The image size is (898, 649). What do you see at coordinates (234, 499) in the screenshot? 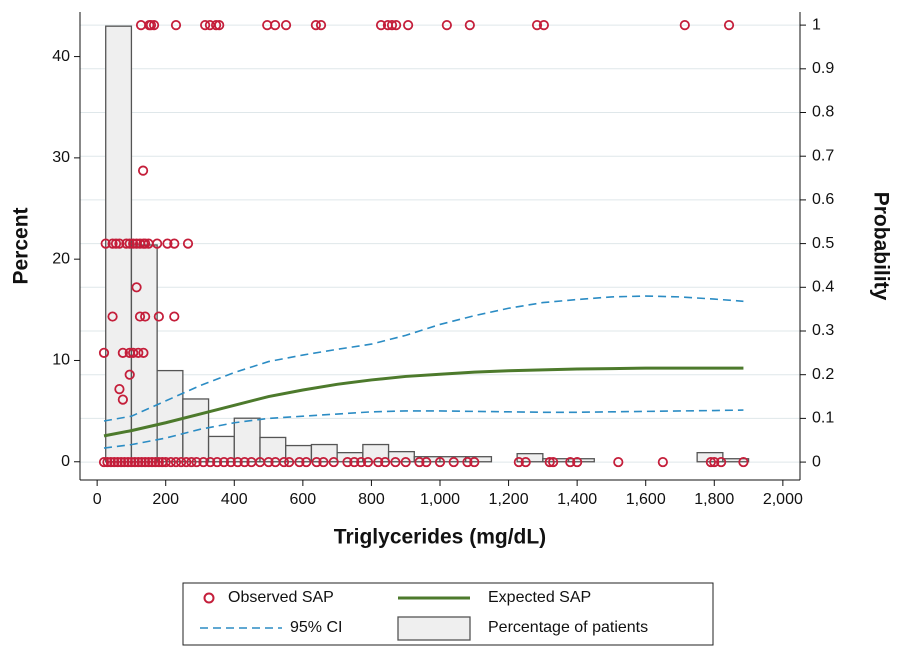
I see `x-tick-label: 400` at bounding box center [234, 499].